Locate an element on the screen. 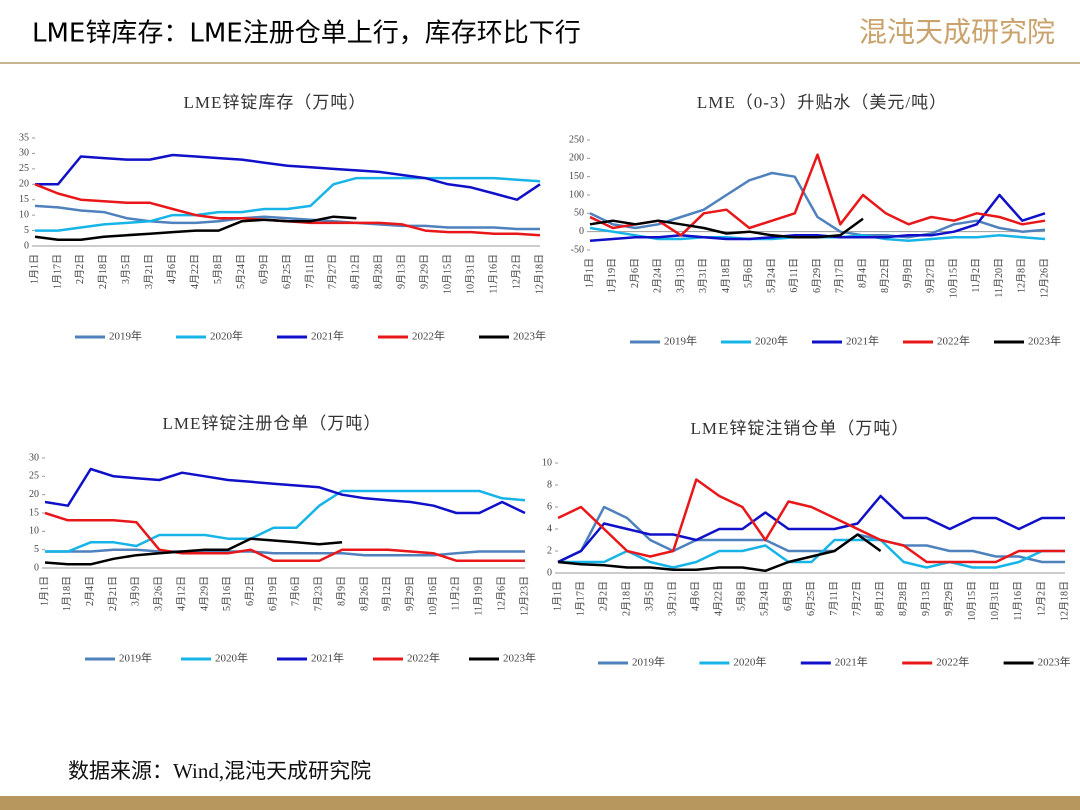 Image resolution: width=1080 pixels, height=810 pixels. x-tick-label: 6月25日 is located at coordinates (811, 598).